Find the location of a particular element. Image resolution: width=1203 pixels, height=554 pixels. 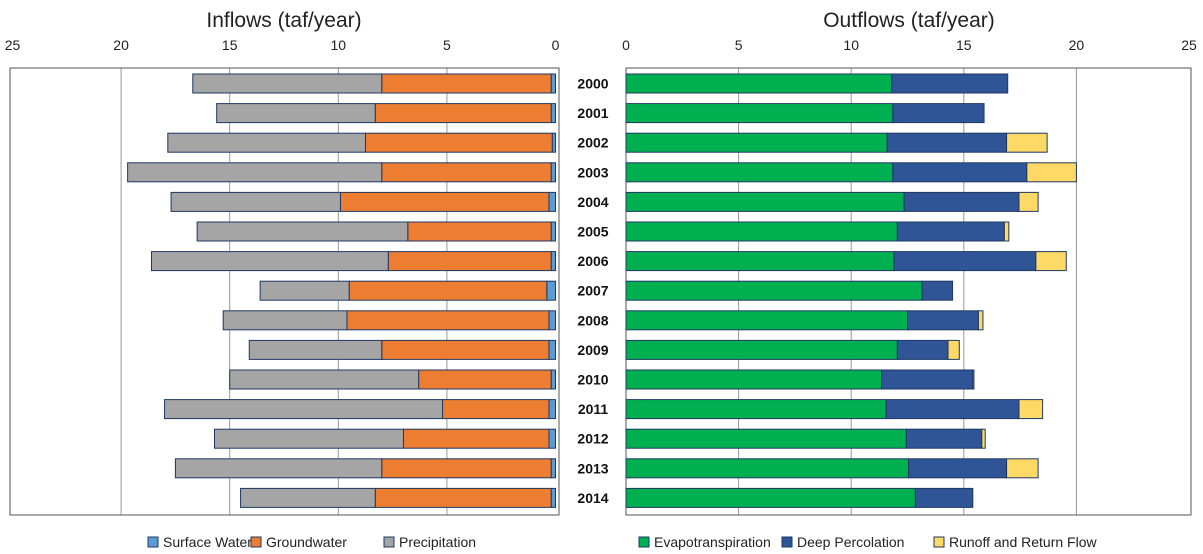

year-label: 2001 is located at coordinates (592, 113).